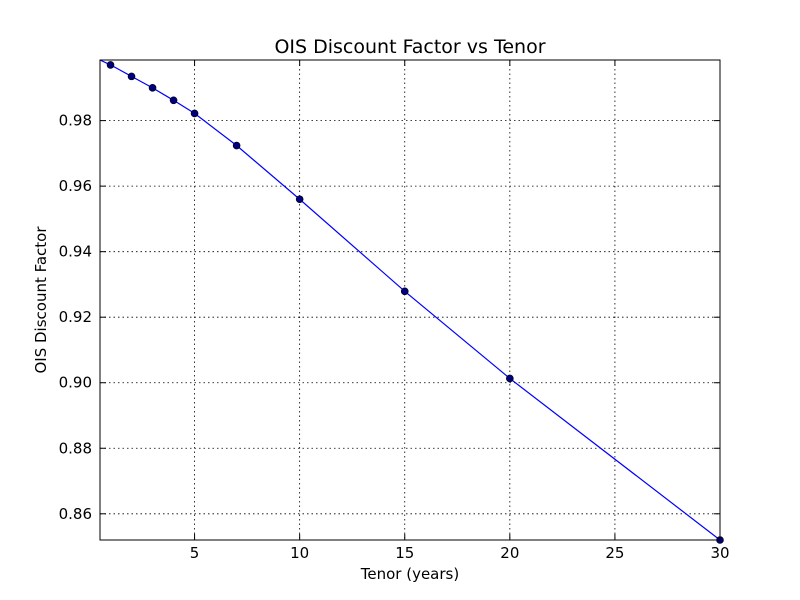  Describe the element at coordinates (409, 47) in the screenshot. I see `chart-title: OIS Discount Factor vs Tenor` at that location.